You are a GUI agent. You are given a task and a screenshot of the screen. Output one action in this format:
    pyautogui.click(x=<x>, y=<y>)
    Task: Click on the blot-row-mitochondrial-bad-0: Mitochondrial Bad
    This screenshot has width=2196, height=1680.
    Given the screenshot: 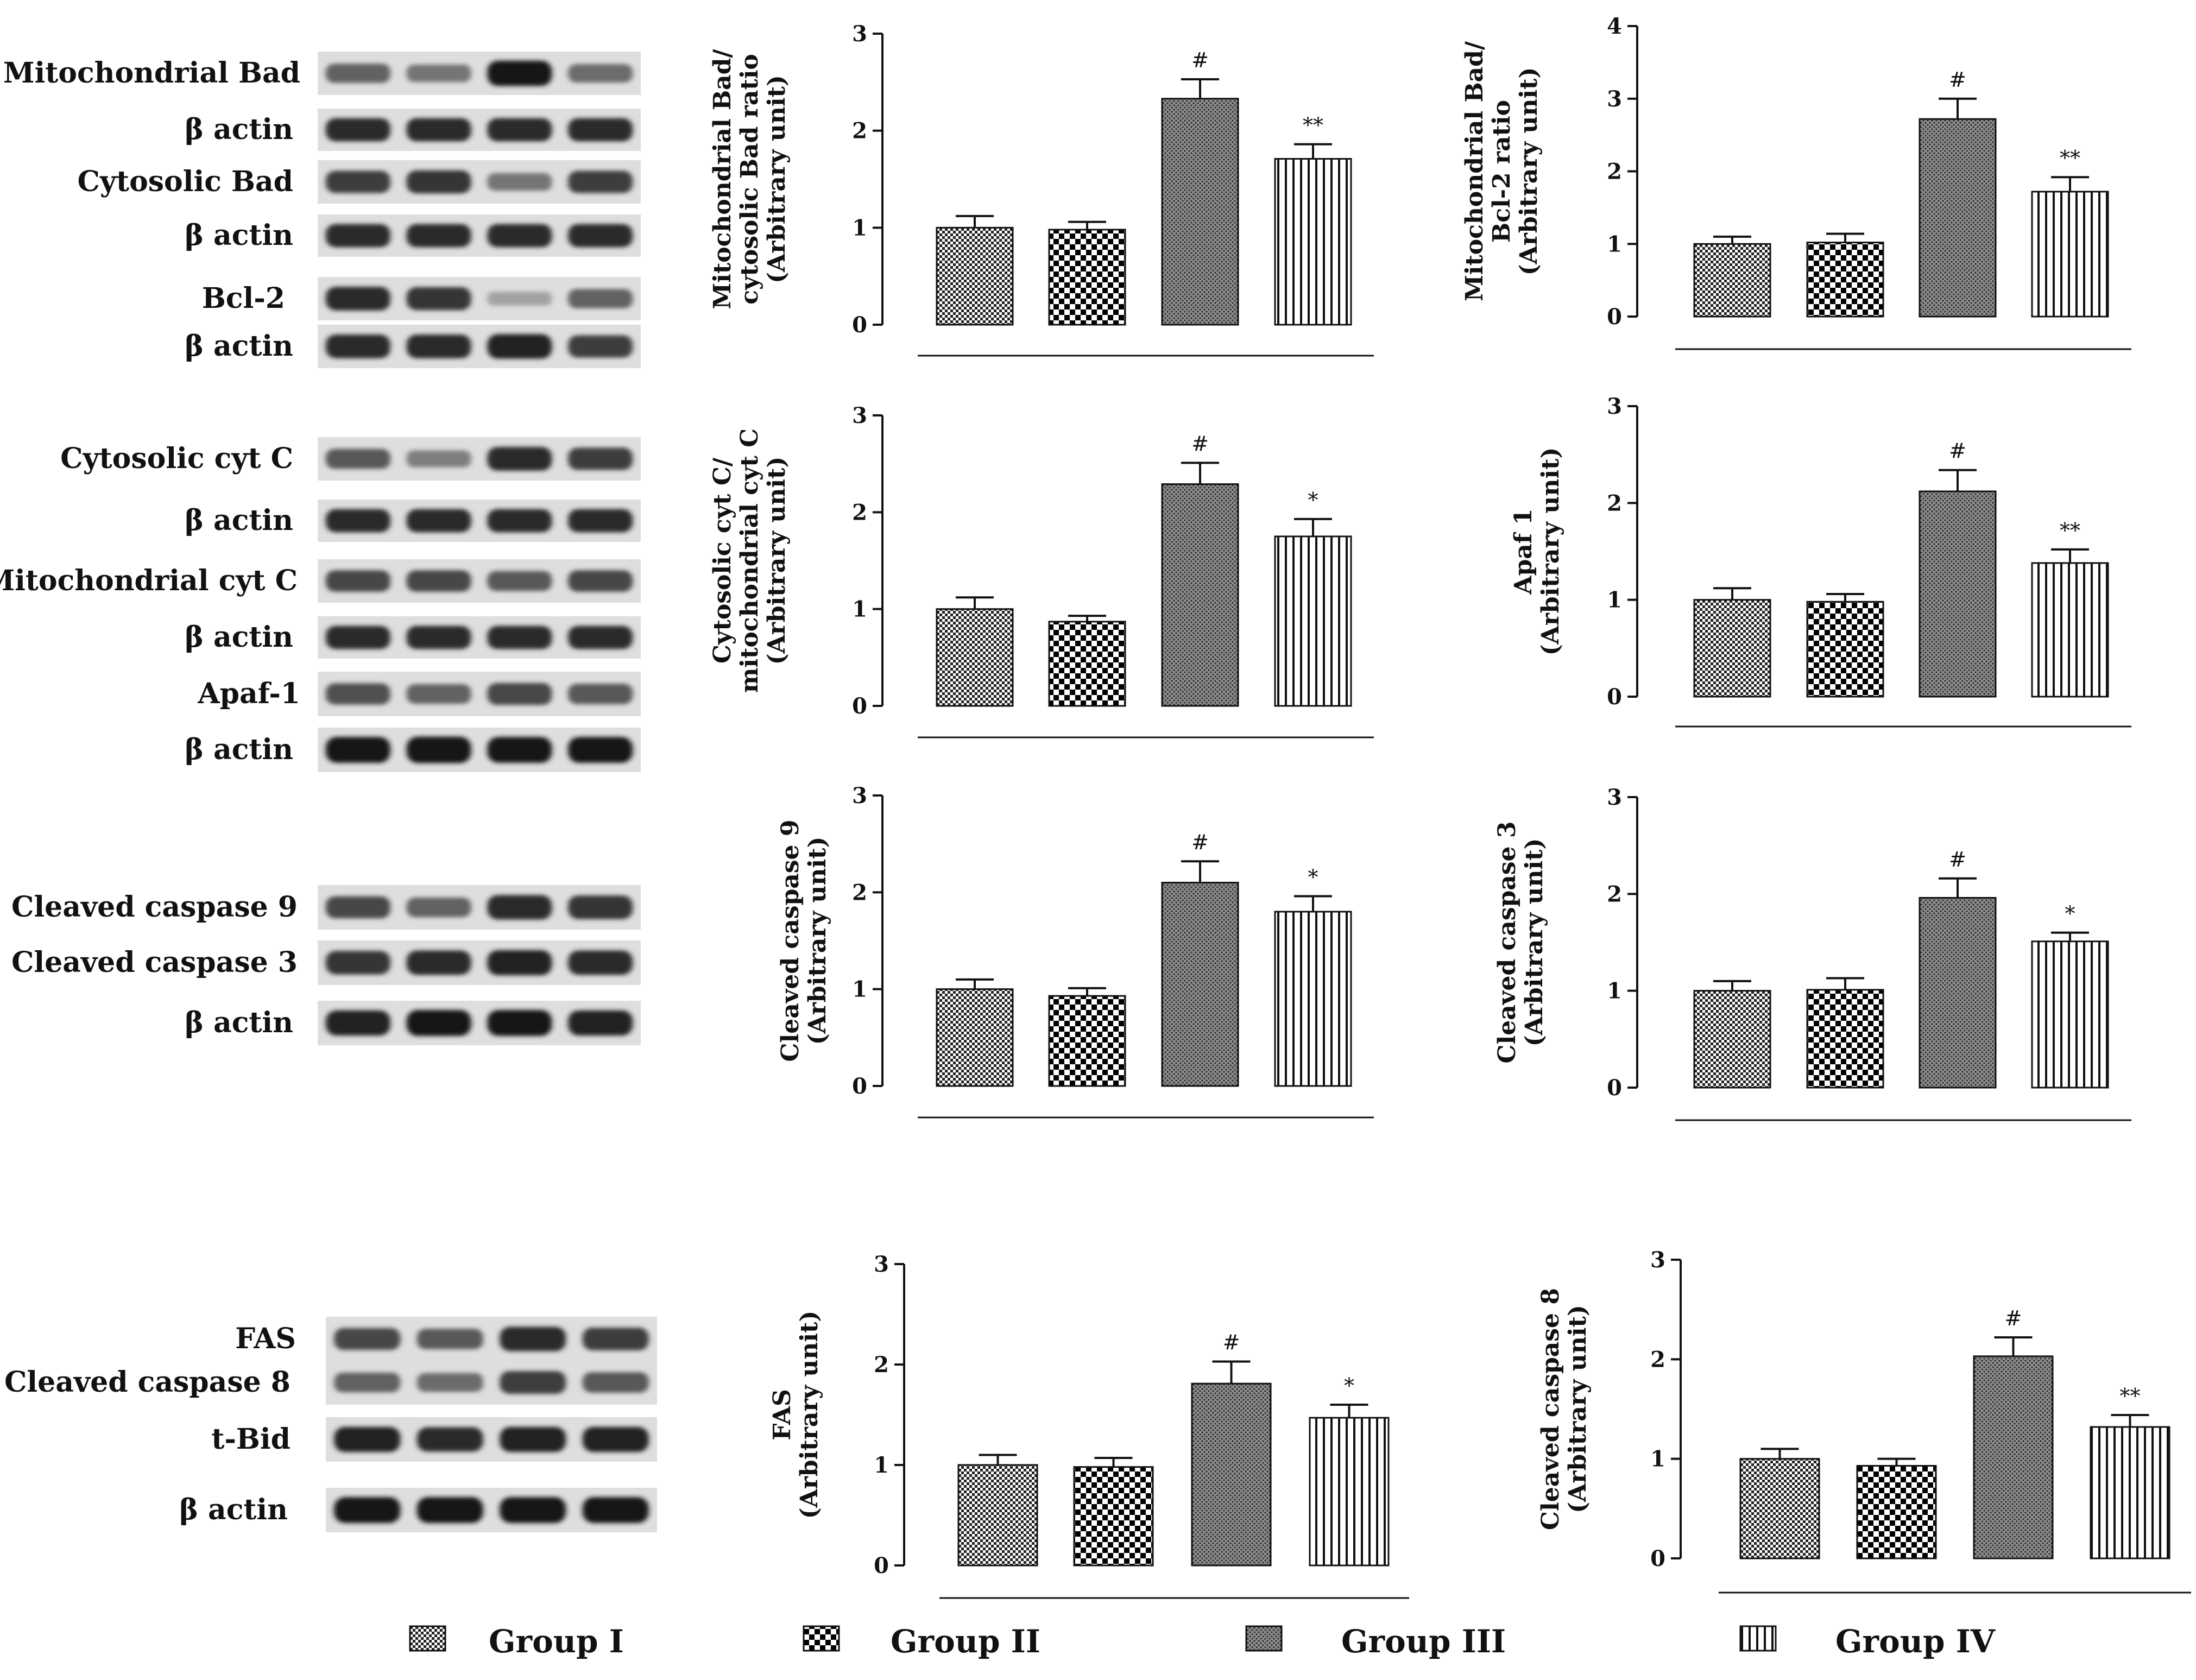 What is the action you would take?
    pyautogui.click(x=322, y=73)
    